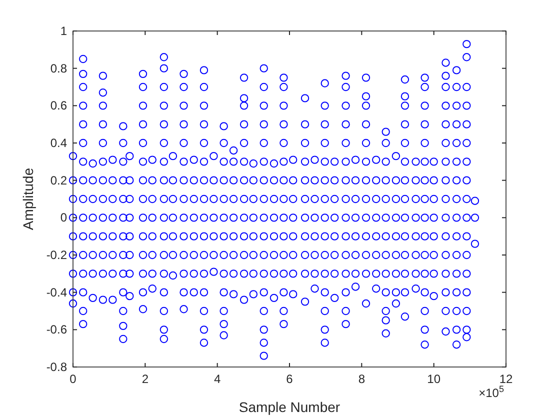  Describe the element at coordinates (59, 105) in the screenshot. I see `y-tick-label: 0.6` at that location.